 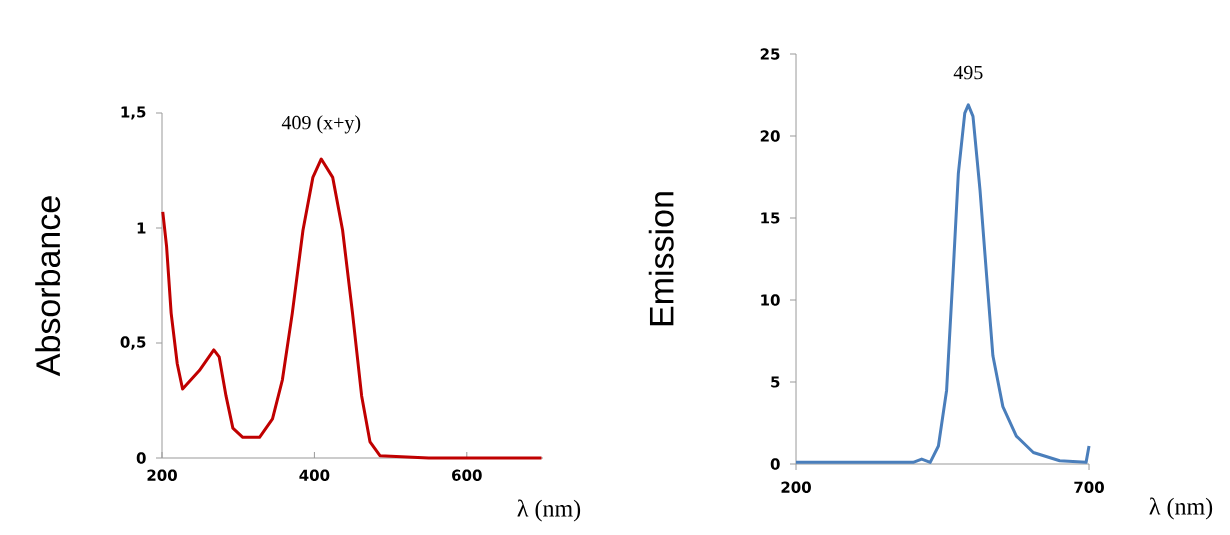 What do you see at coordinates (321, 124) in the screenshot?
I see `annotation: 409 (x+y)` at bounding box center [321, 124].